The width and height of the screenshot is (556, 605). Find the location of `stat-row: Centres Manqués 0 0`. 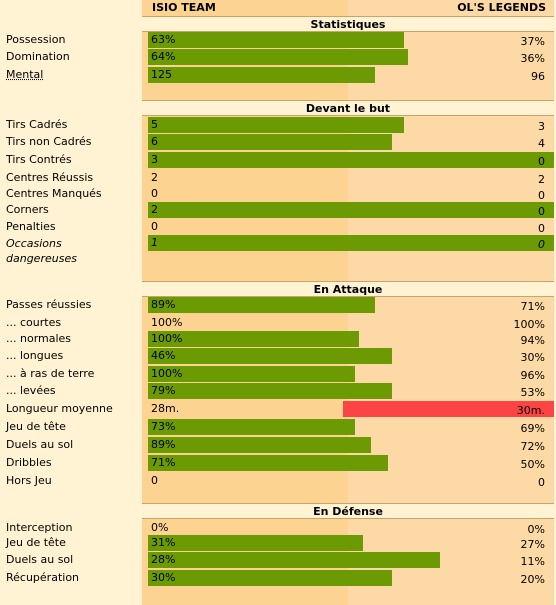

stat-row: Centres Manqués 0 0 is located at coordinates (278, 194).